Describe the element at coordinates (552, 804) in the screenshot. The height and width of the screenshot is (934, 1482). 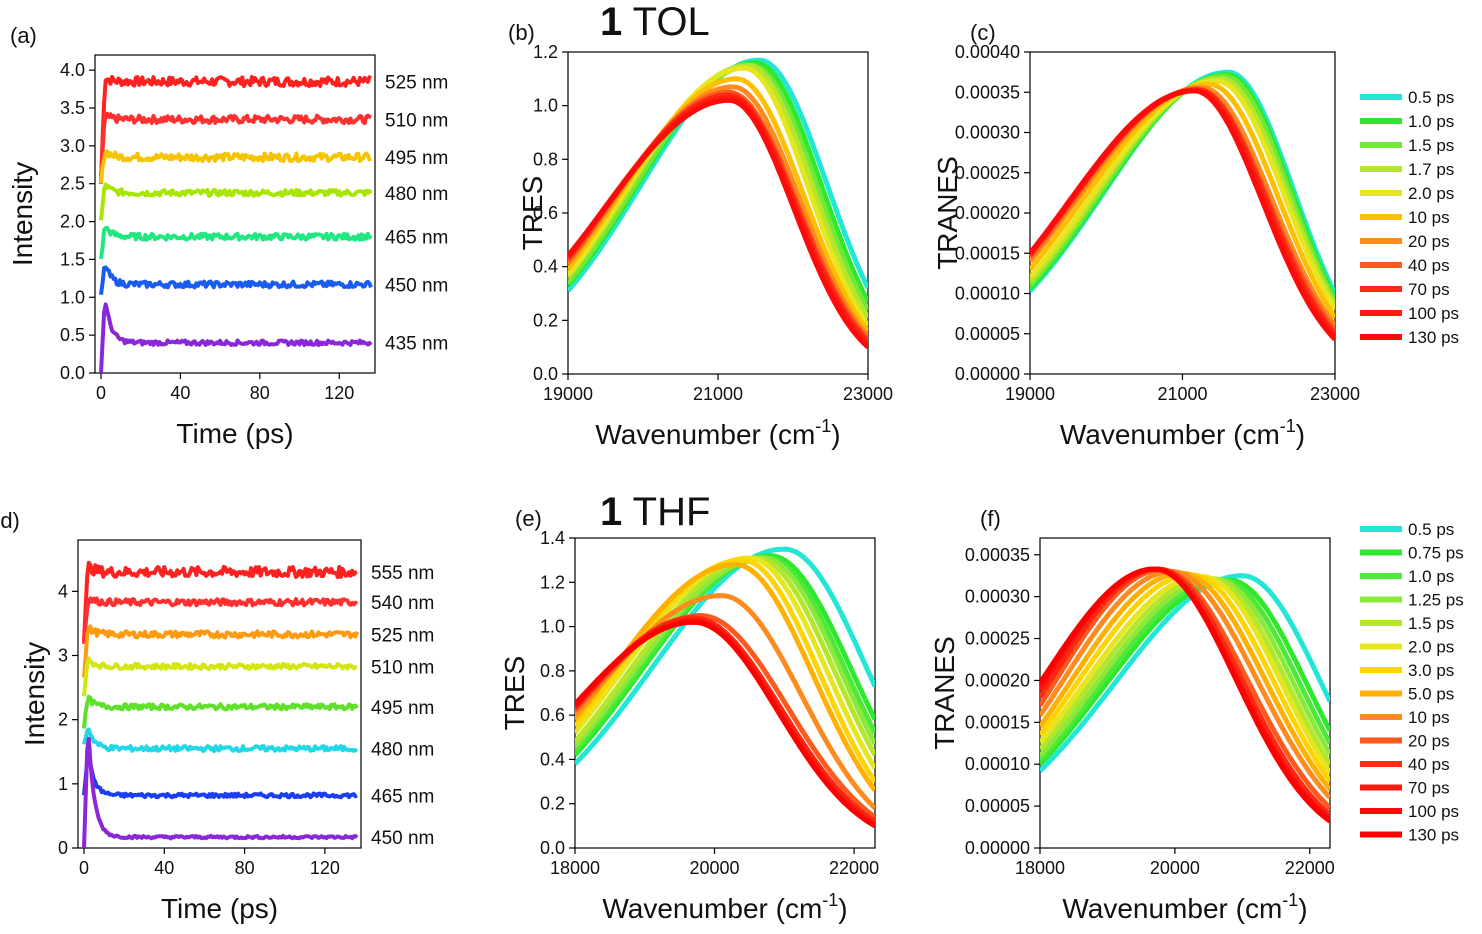
I see `y-tick-label: 0.2` at that location.